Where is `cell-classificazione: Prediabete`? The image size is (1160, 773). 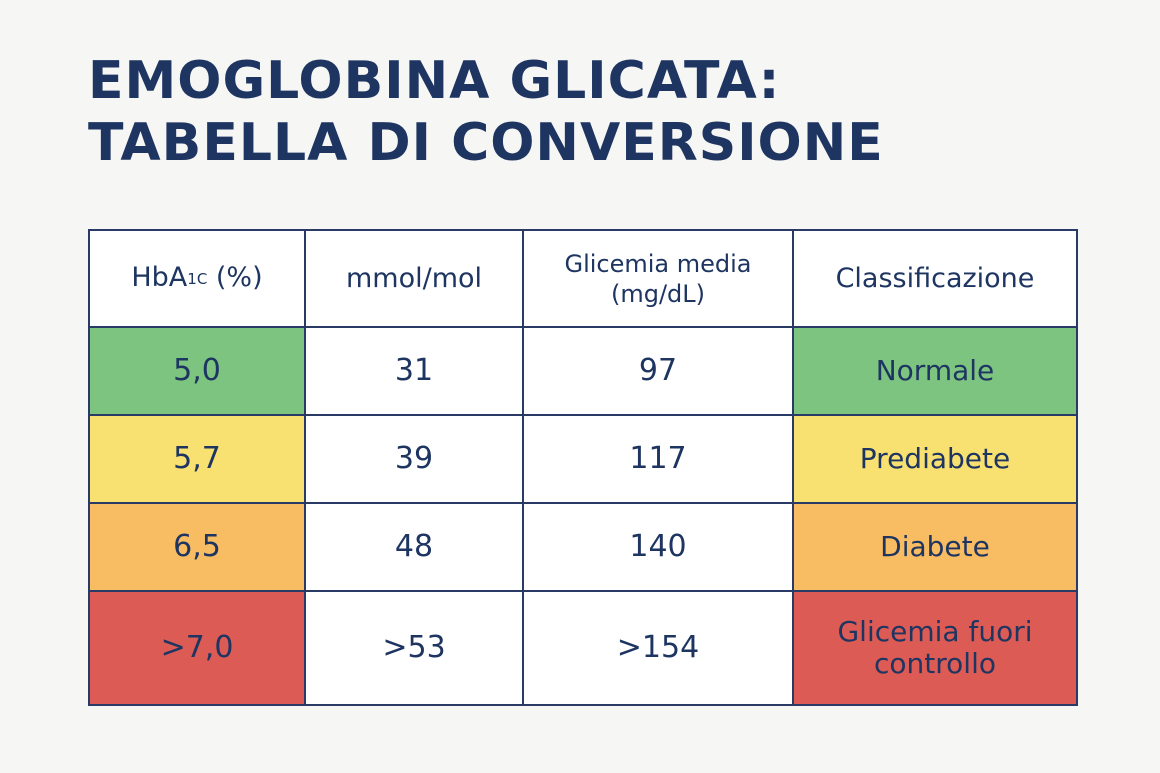 cell-classificazione: Prediabete is located at coordinates (935, 459).